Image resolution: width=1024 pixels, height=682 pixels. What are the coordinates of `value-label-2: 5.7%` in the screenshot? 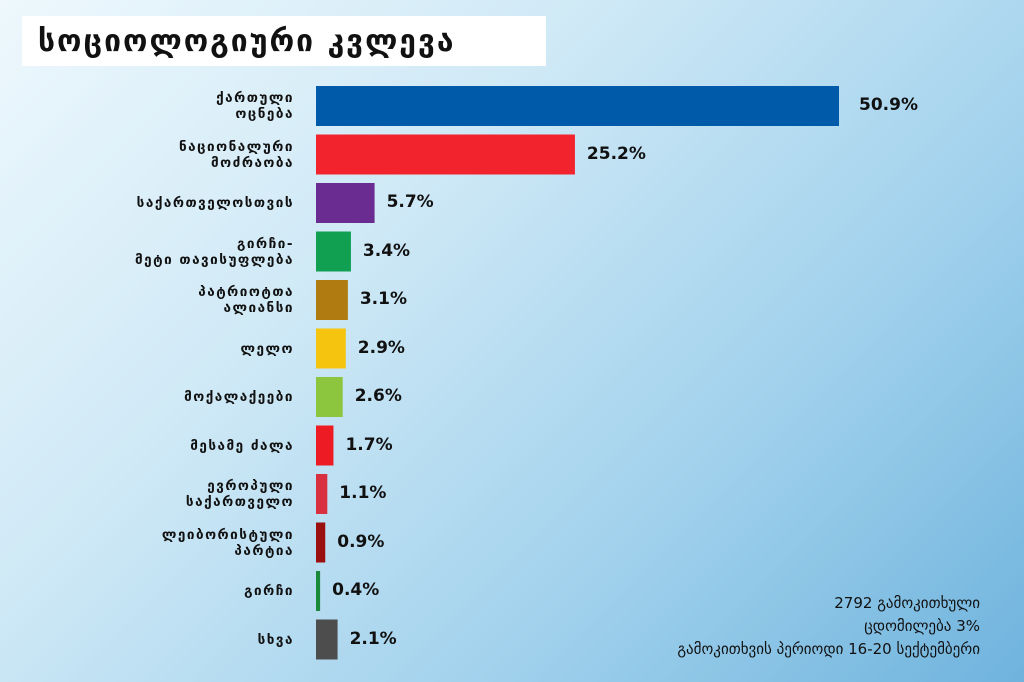 It's located at (410, 202).